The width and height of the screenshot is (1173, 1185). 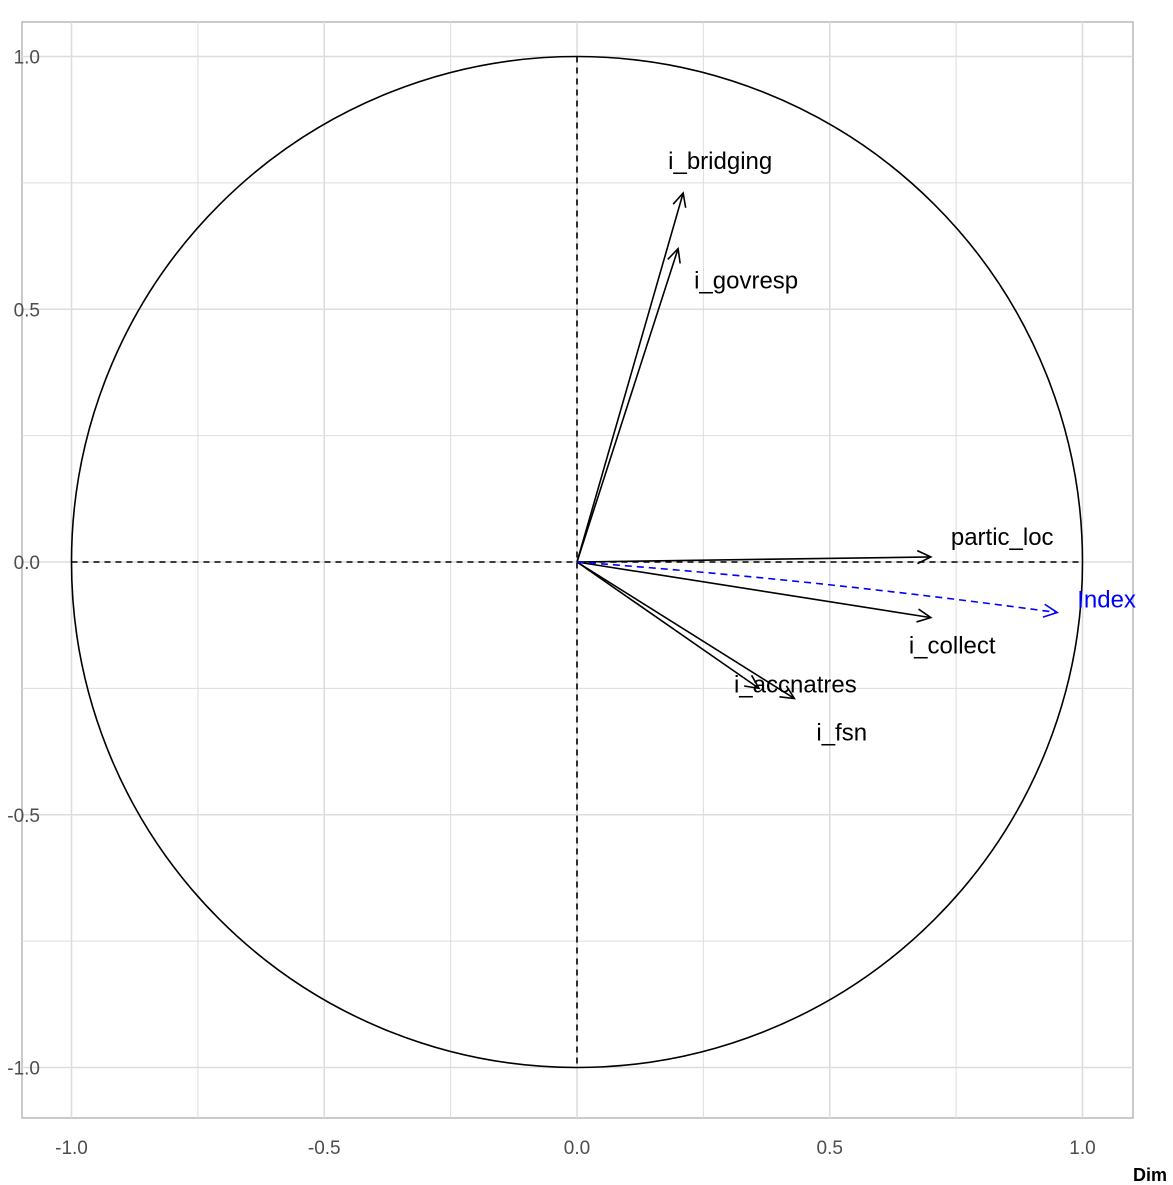 I want to click on variable-label: Index, so click(x=1106, y=600).